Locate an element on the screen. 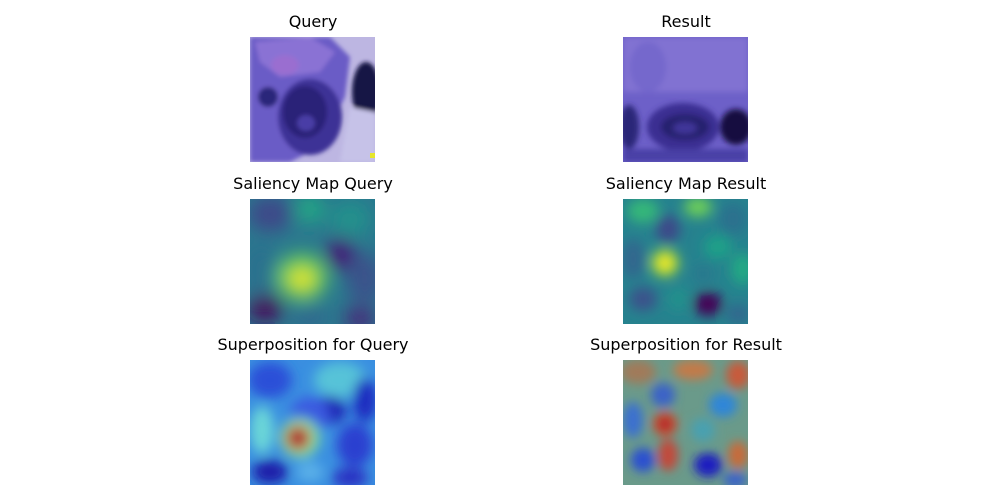  result-saliency-panel: Saliency Map Result is located at coordinates (686, 255).